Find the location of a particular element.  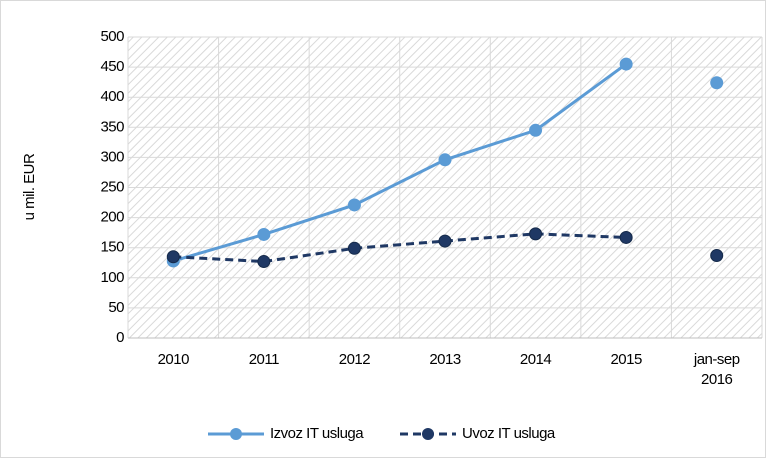

legend-label: Uvoz IT usluga is located at coordinates (509, 433).